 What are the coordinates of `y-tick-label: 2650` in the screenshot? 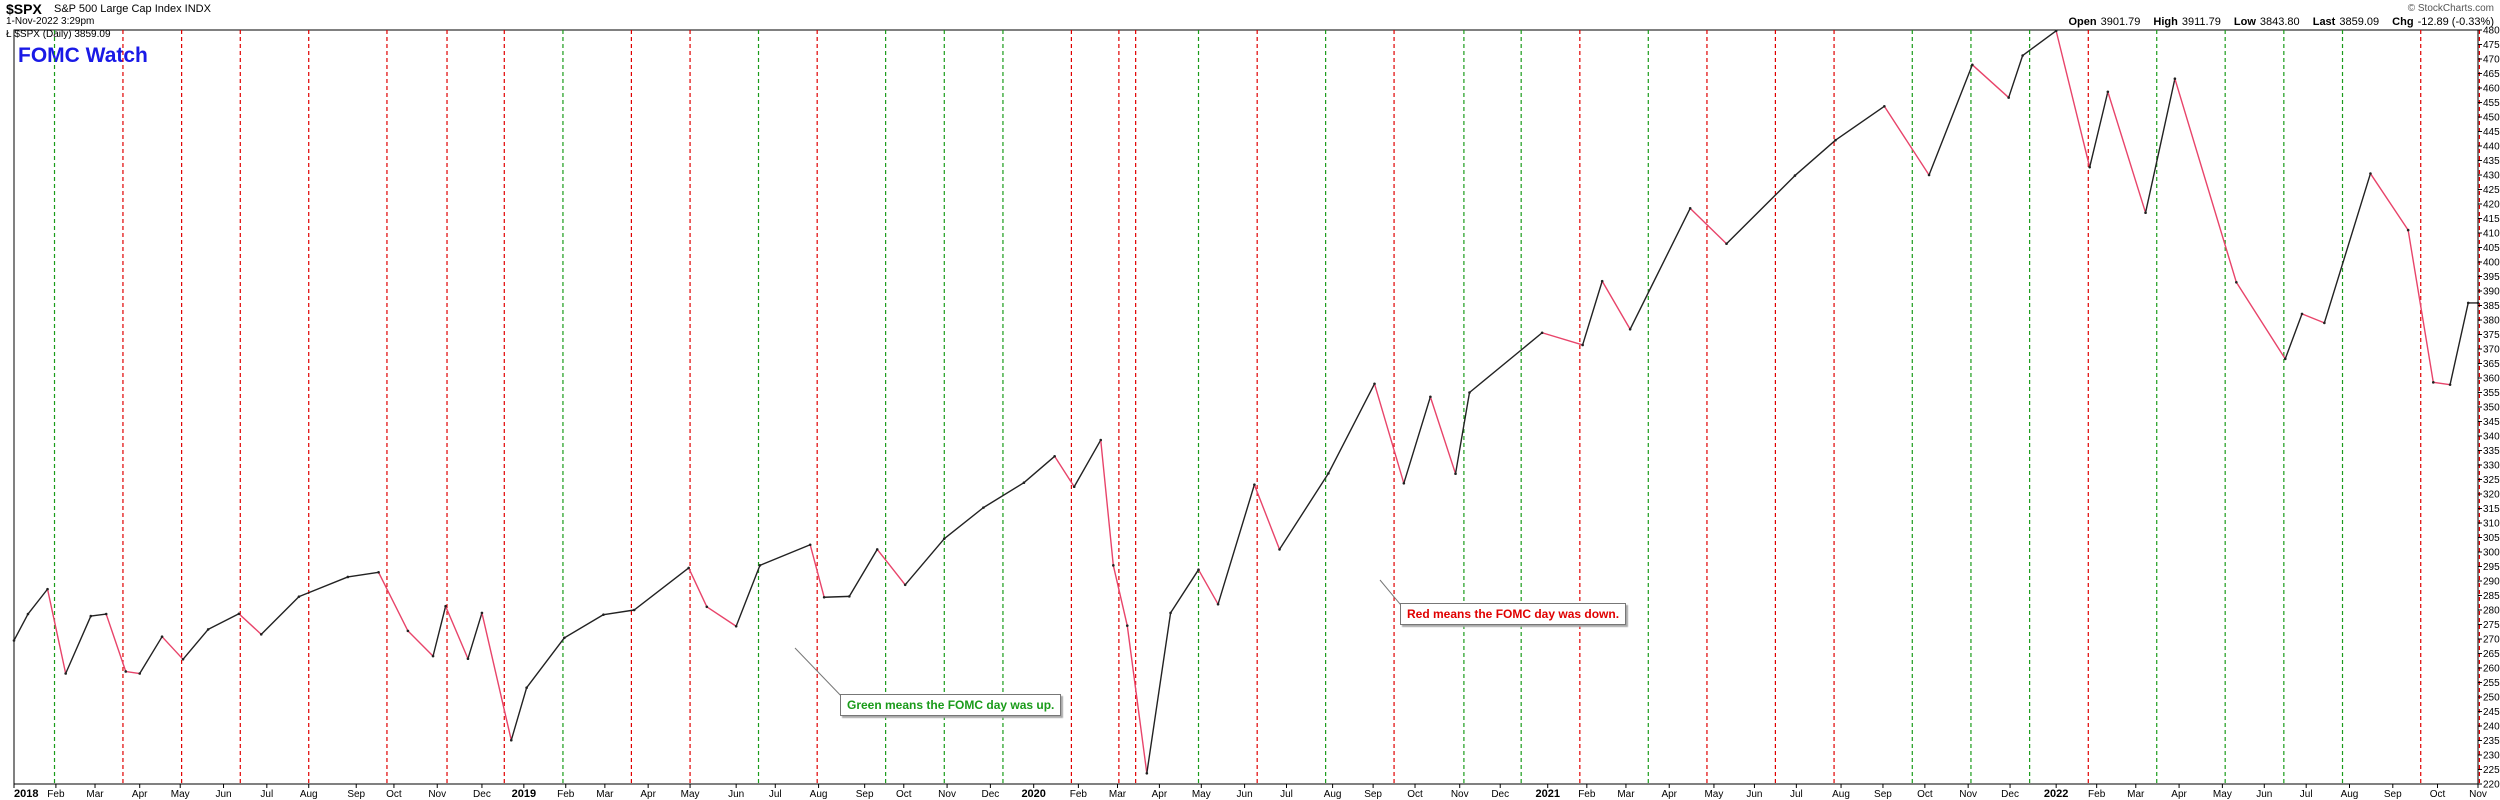 It's located at (2491, 654).